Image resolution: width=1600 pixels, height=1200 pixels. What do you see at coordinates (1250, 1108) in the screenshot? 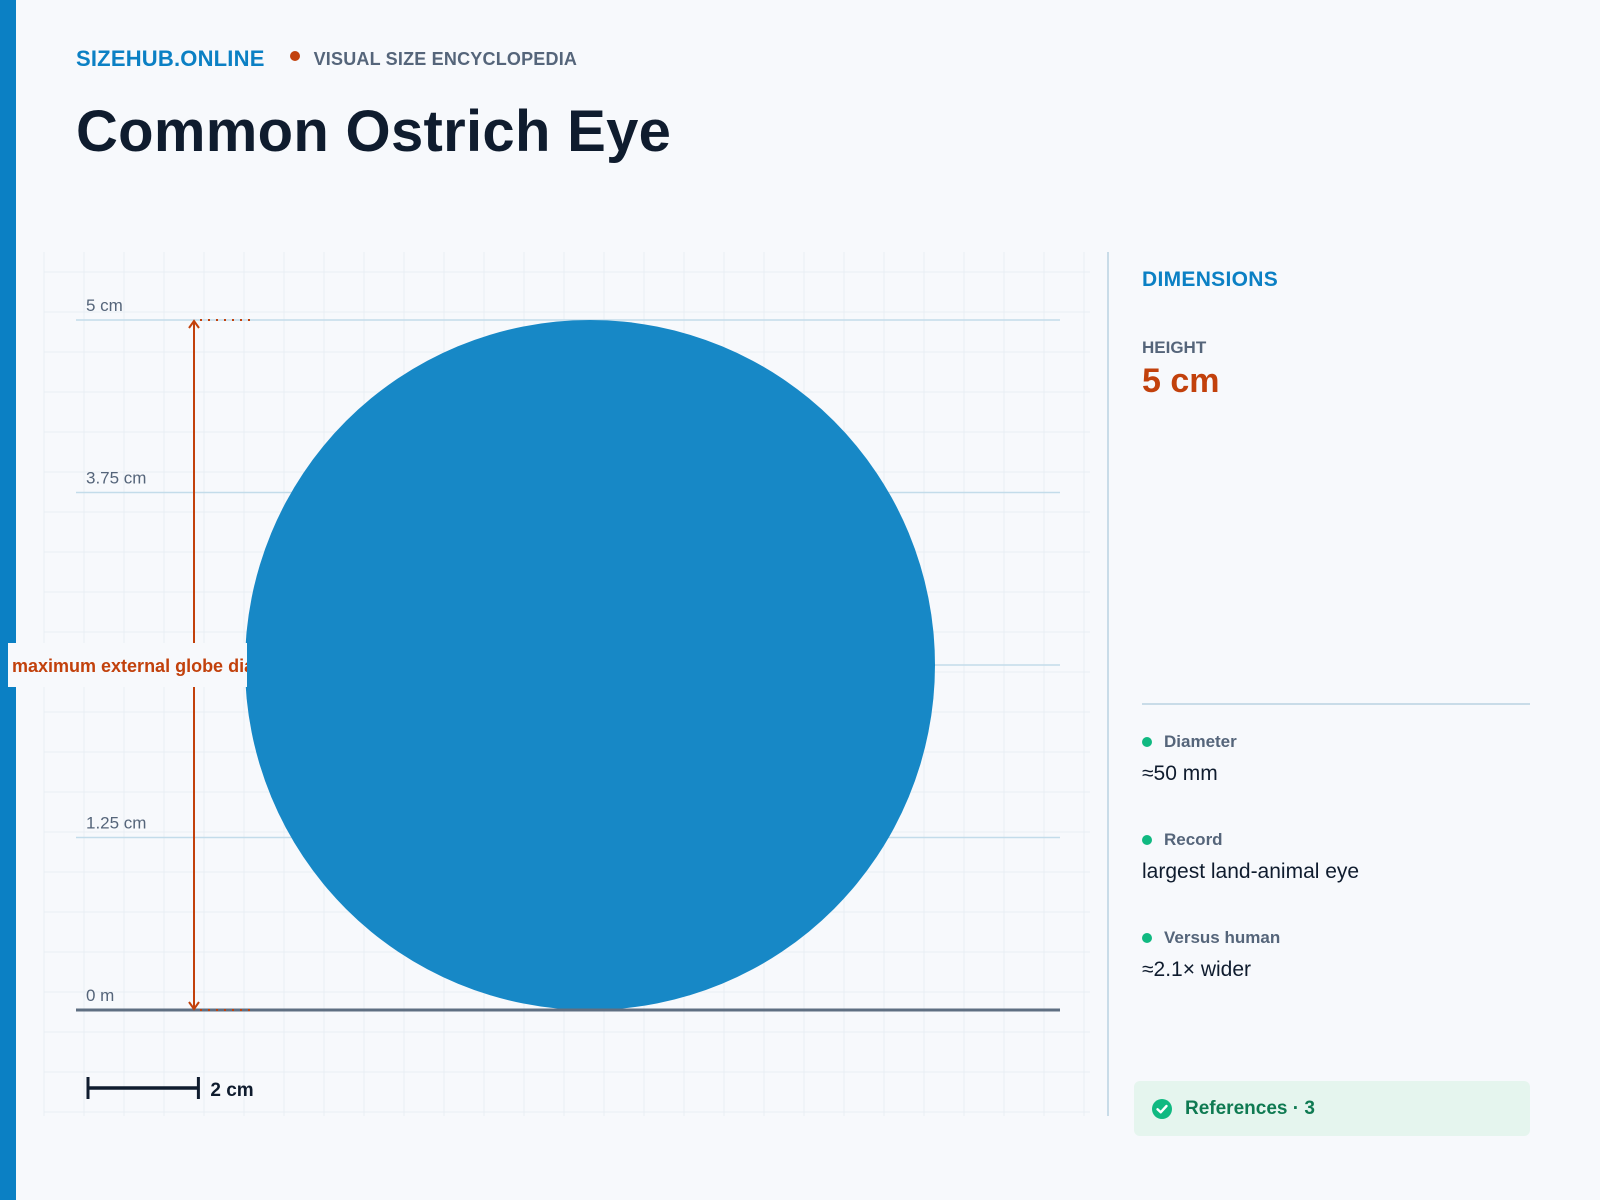
I see `references-label: References · 3` at bounding box center [1250, 1108].